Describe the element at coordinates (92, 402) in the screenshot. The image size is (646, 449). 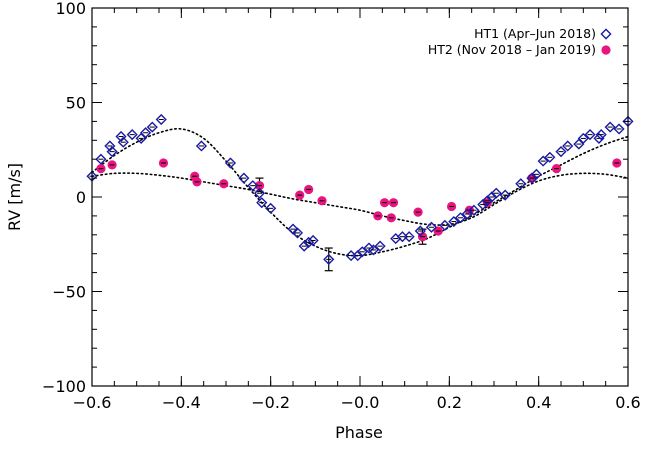
I see `x-tick-label: −0.6` at that location.